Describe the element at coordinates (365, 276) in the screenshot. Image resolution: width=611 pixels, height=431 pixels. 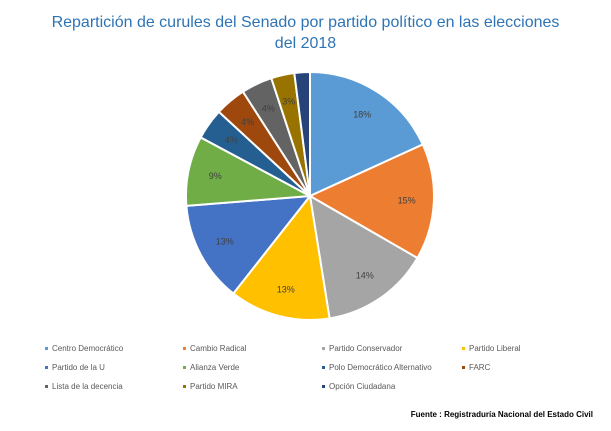
I see `pie-data-label: 14%` at that location.